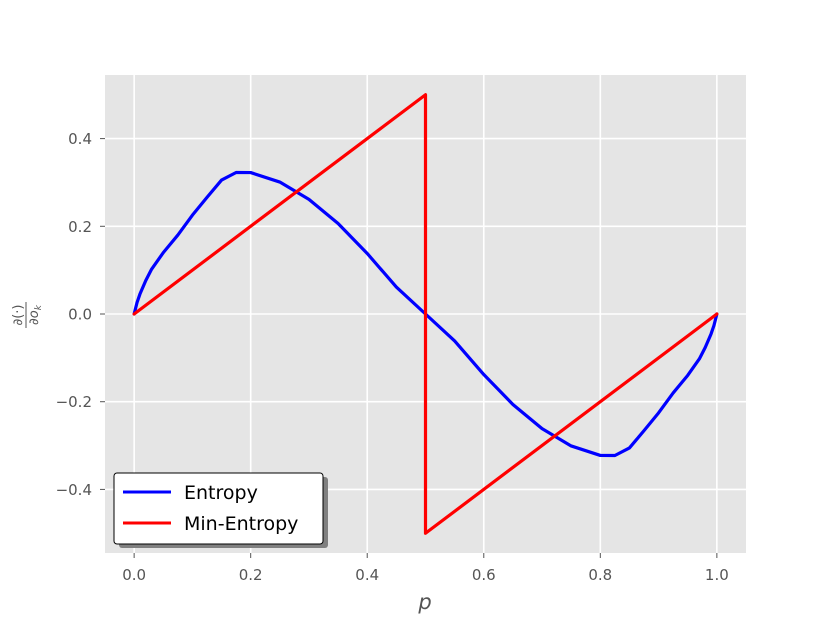 This screenshot has height=623, width=830. What do you see at coordinates (717, 575) in the screenshot?
I see `x-tick-label: 1.0` at bounding box center [717, 575].